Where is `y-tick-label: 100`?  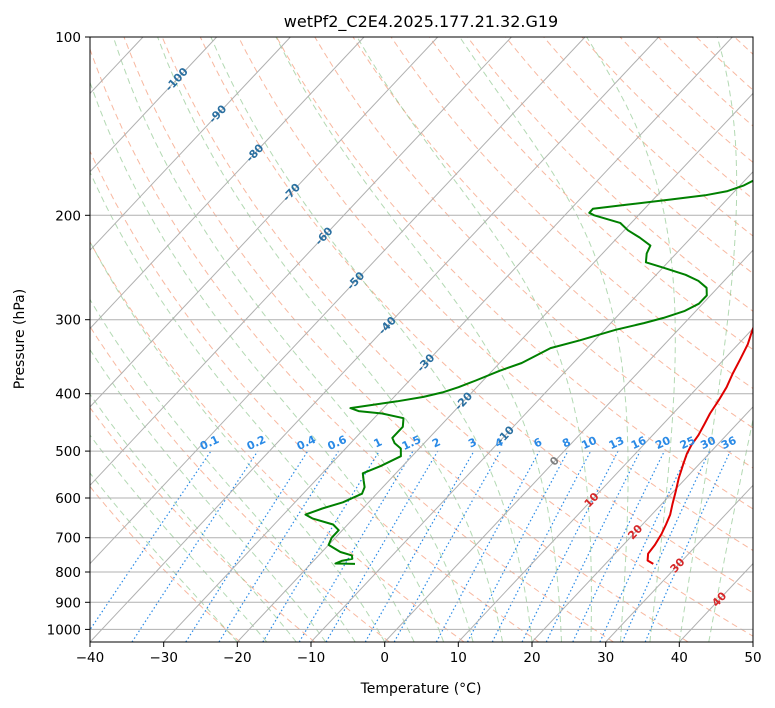 y-tick-label: 100 is located at coordinates (68, 38).